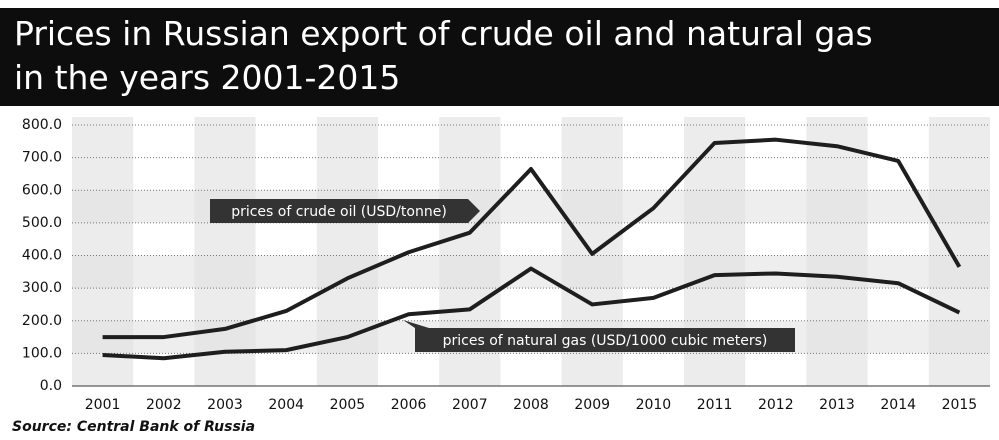 The width and height of the screenshot is (999, 440). What do you see at coordinates (133, 427) in the screenshot?
I see `source: Source: Central Bank of Russia` at bounding box center [133, 427].